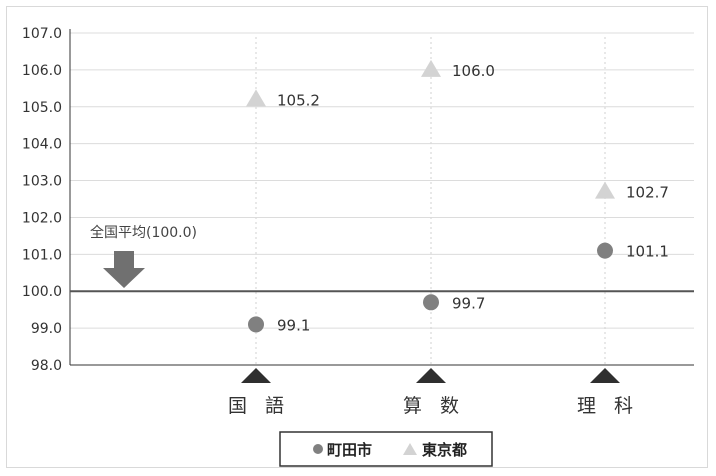 The image size is (716, 476). Describe the element at coordinates (382, 258) in the screenshot. I see `reference-line-group: 全国平均(100.0)` at that location.